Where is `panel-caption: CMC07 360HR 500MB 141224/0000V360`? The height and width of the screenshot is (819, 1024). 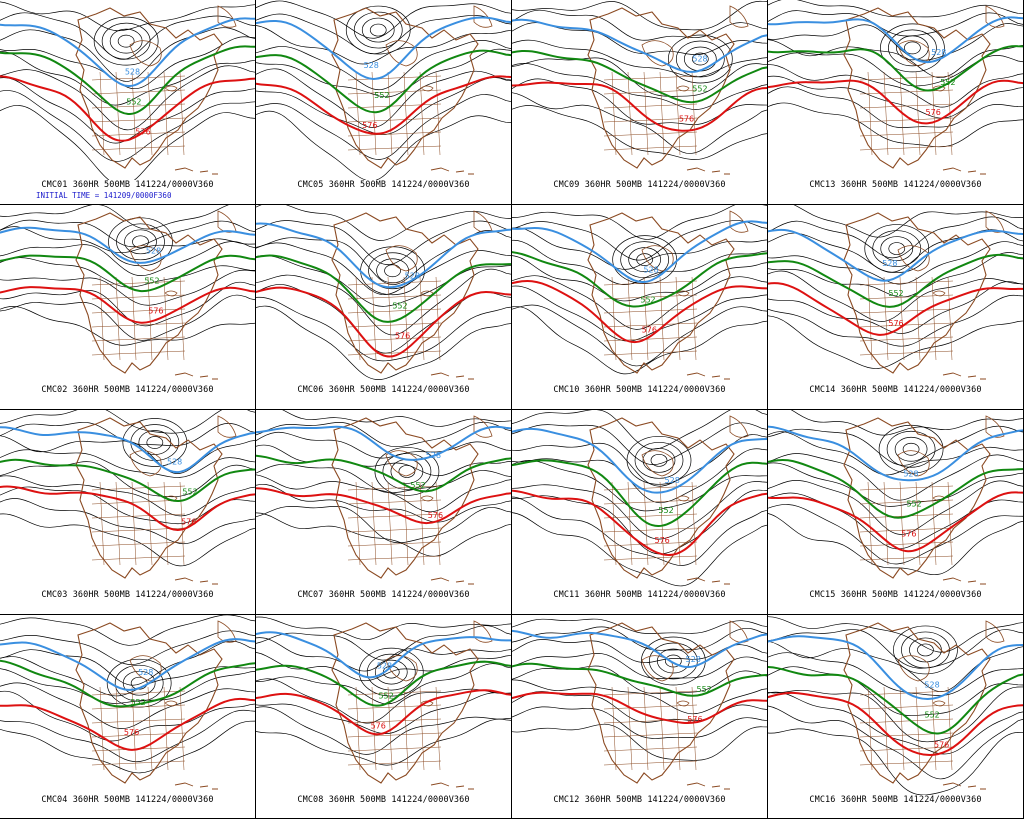 panel-caption: CMC07 360HR 500MB 141224/0000V360 is located at coordinates (383, 595).